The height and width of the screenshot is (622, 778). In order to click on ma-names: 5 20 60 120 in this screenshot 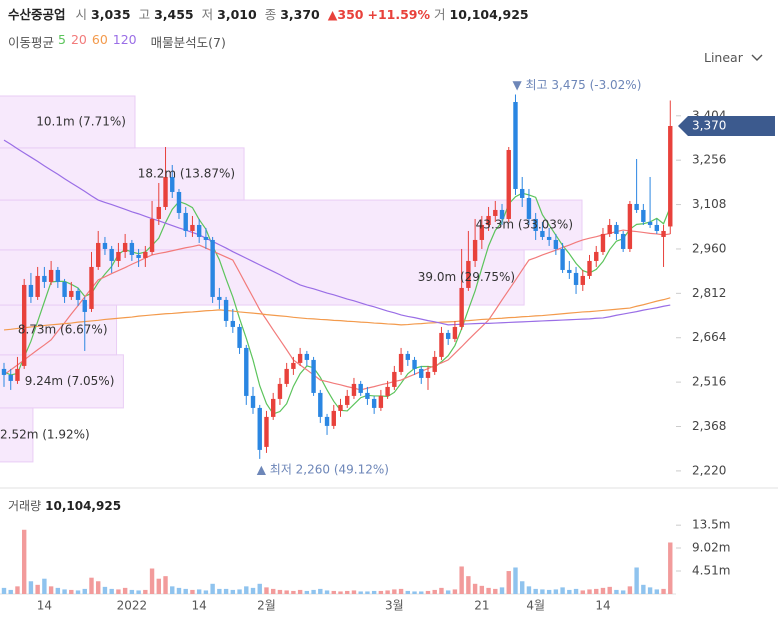, I will do `click(97, 41)`.